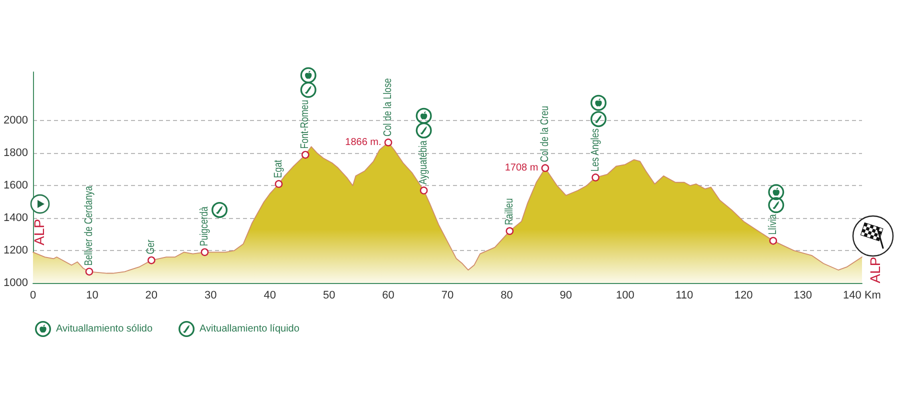  What do you see at coordinates (545, 134) in the screenshot?
I see `annotation: Col de la Creu` at bounding box center [545, 134].